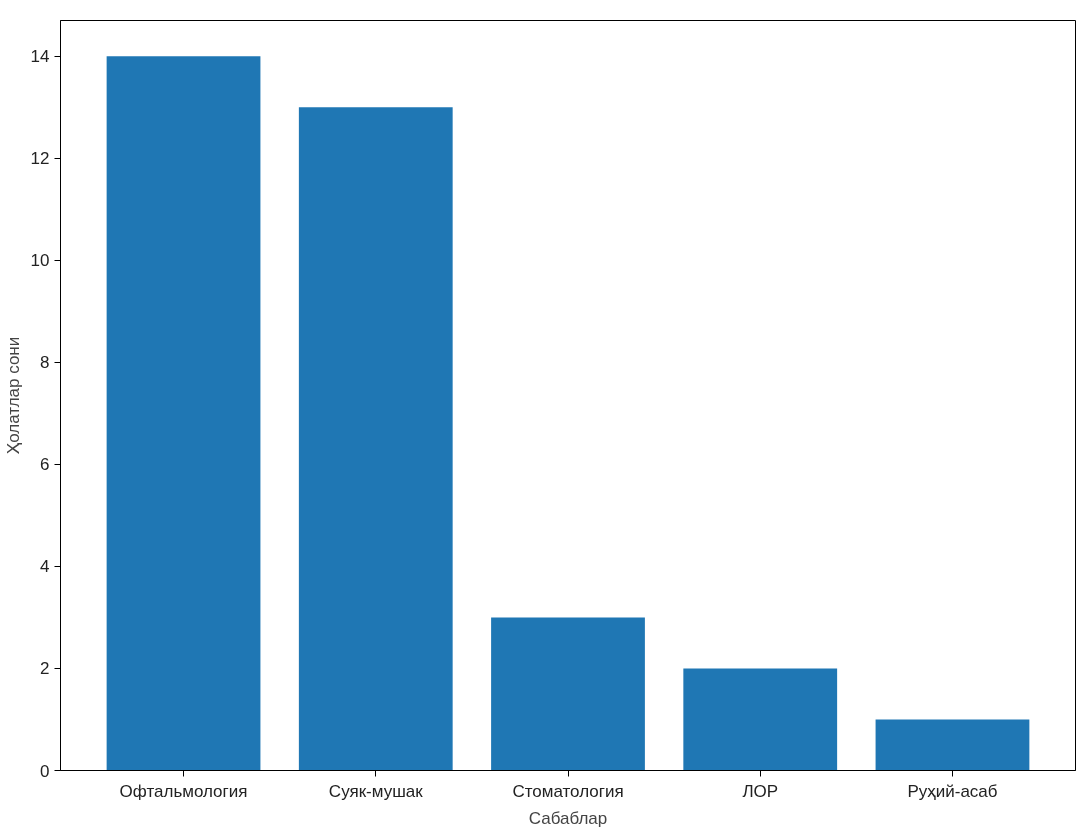 Image resolution: width=1086 pixels, height=836 pixels. I want to click on y-tick-label: 4, so click(45, 567).